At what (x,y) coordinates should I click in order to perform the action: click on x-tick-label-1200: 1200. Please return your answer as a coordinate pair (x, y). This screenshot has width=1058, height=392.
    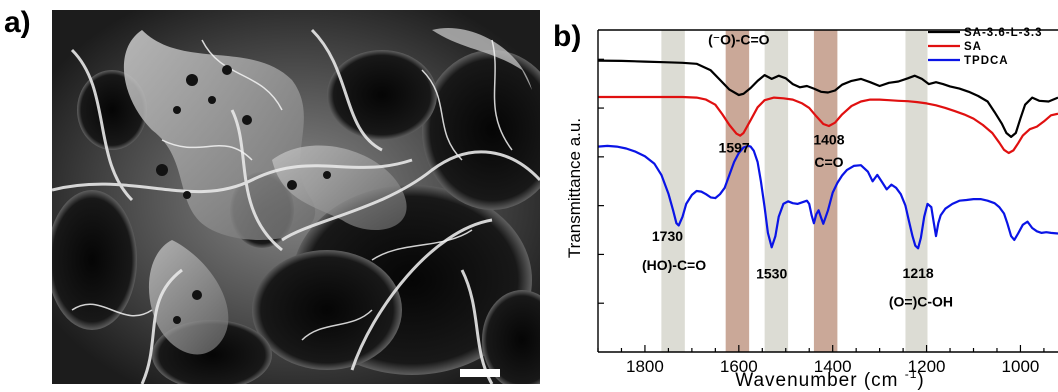
    Looking at the image, I should click on (927, 366).